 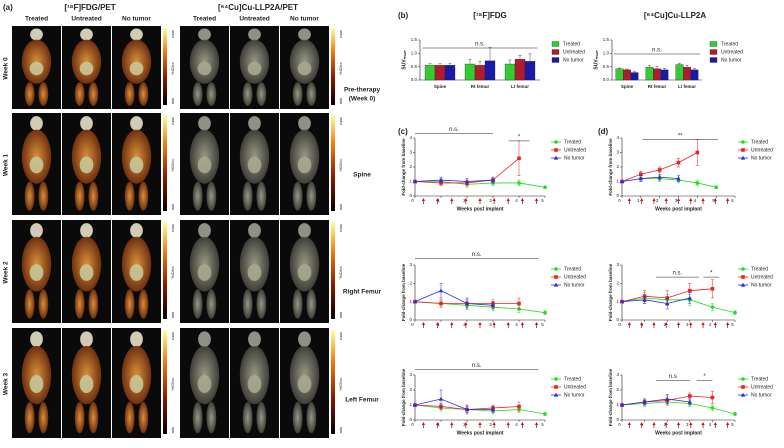 I want to click on y-tick-label: 0, so click(x=410, y=195).